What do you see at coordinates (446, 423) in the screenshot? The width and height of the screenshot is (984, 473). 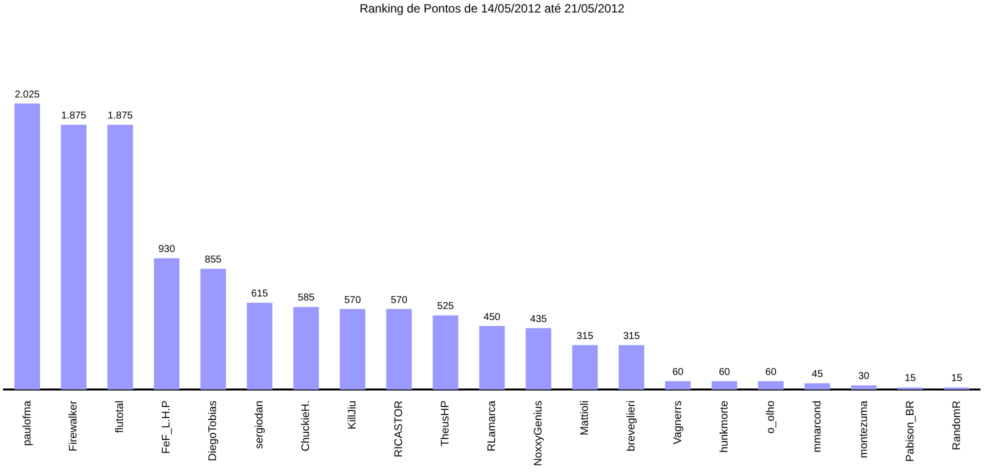 I see `x-tick-label: TheusHP` at bounding box center [446, 423].